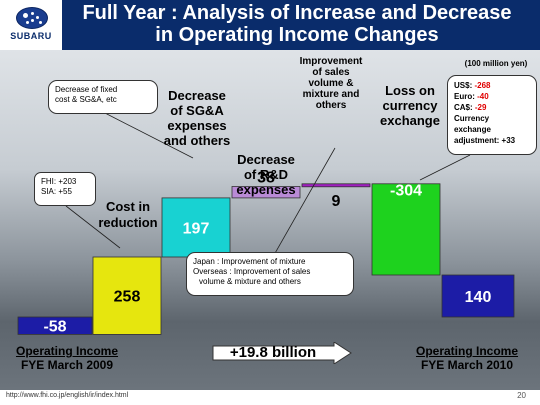  What do you see at coordinates (464, 107) in the screenshot?
I see `cad-label: CA$:` at bounding box center [464, 107].